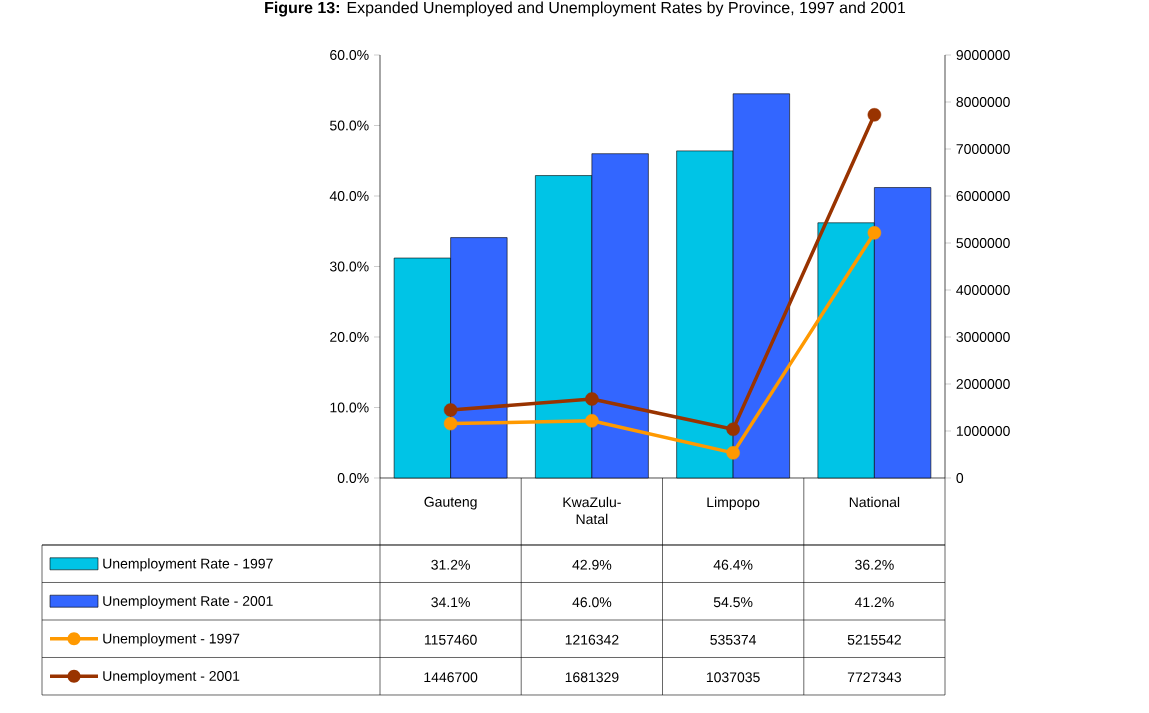  What do you see at coordinates (874, 564) in the screenshot?
I see `data-label: 36.2%` at bounding box center [874, 564].